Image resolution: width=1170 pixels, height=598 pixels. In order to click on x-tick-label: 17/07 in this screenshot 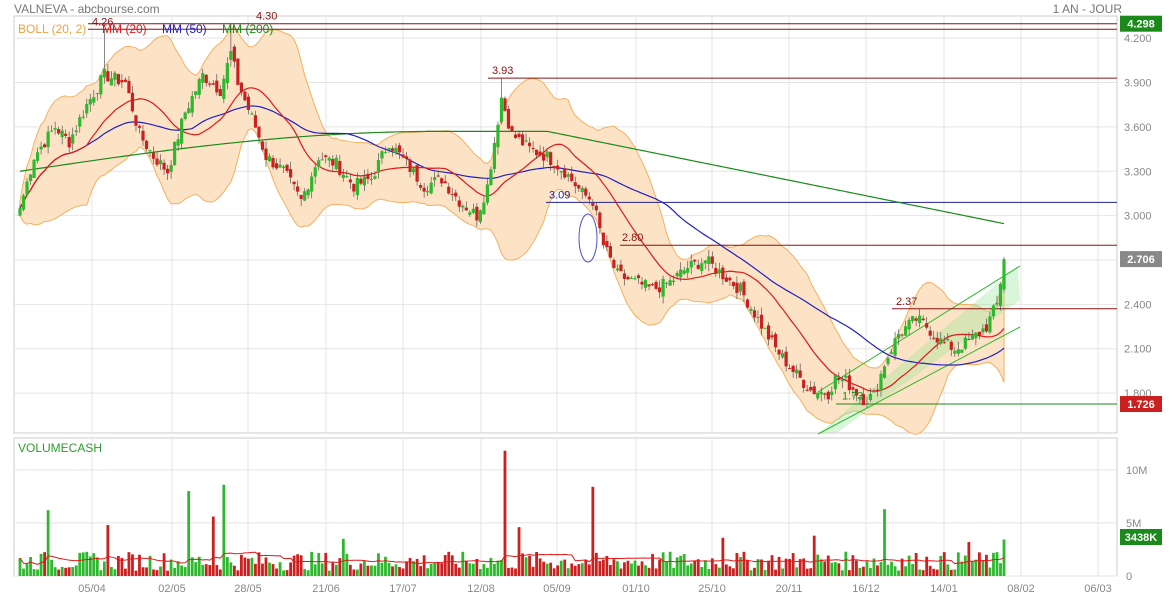, I will do `click(403, 589)`.